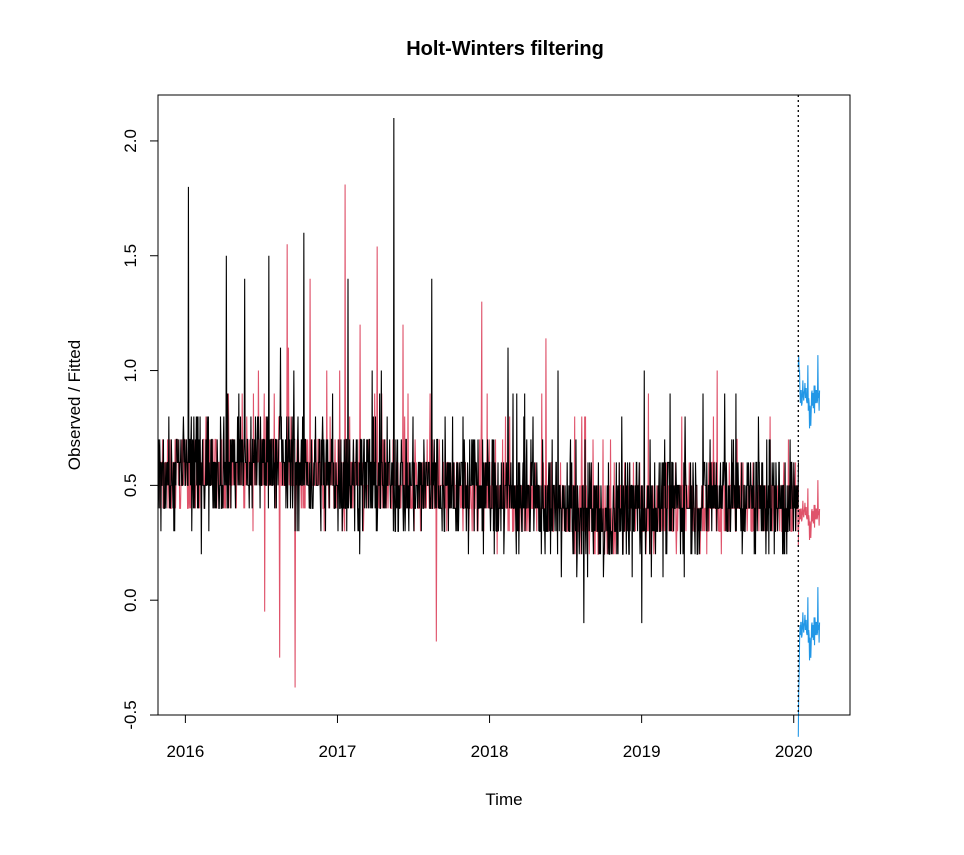  I want to click on y-tick-label: 0.5, so click(130, 486).